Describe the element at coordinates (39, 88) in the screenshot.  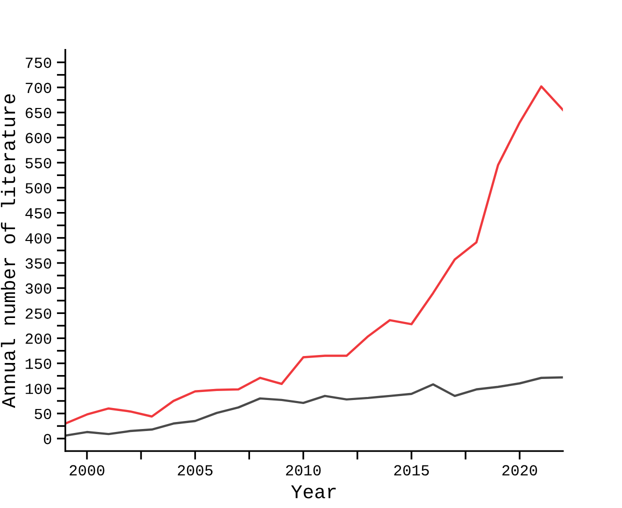
I see `y-tick-label: 700` at that location.